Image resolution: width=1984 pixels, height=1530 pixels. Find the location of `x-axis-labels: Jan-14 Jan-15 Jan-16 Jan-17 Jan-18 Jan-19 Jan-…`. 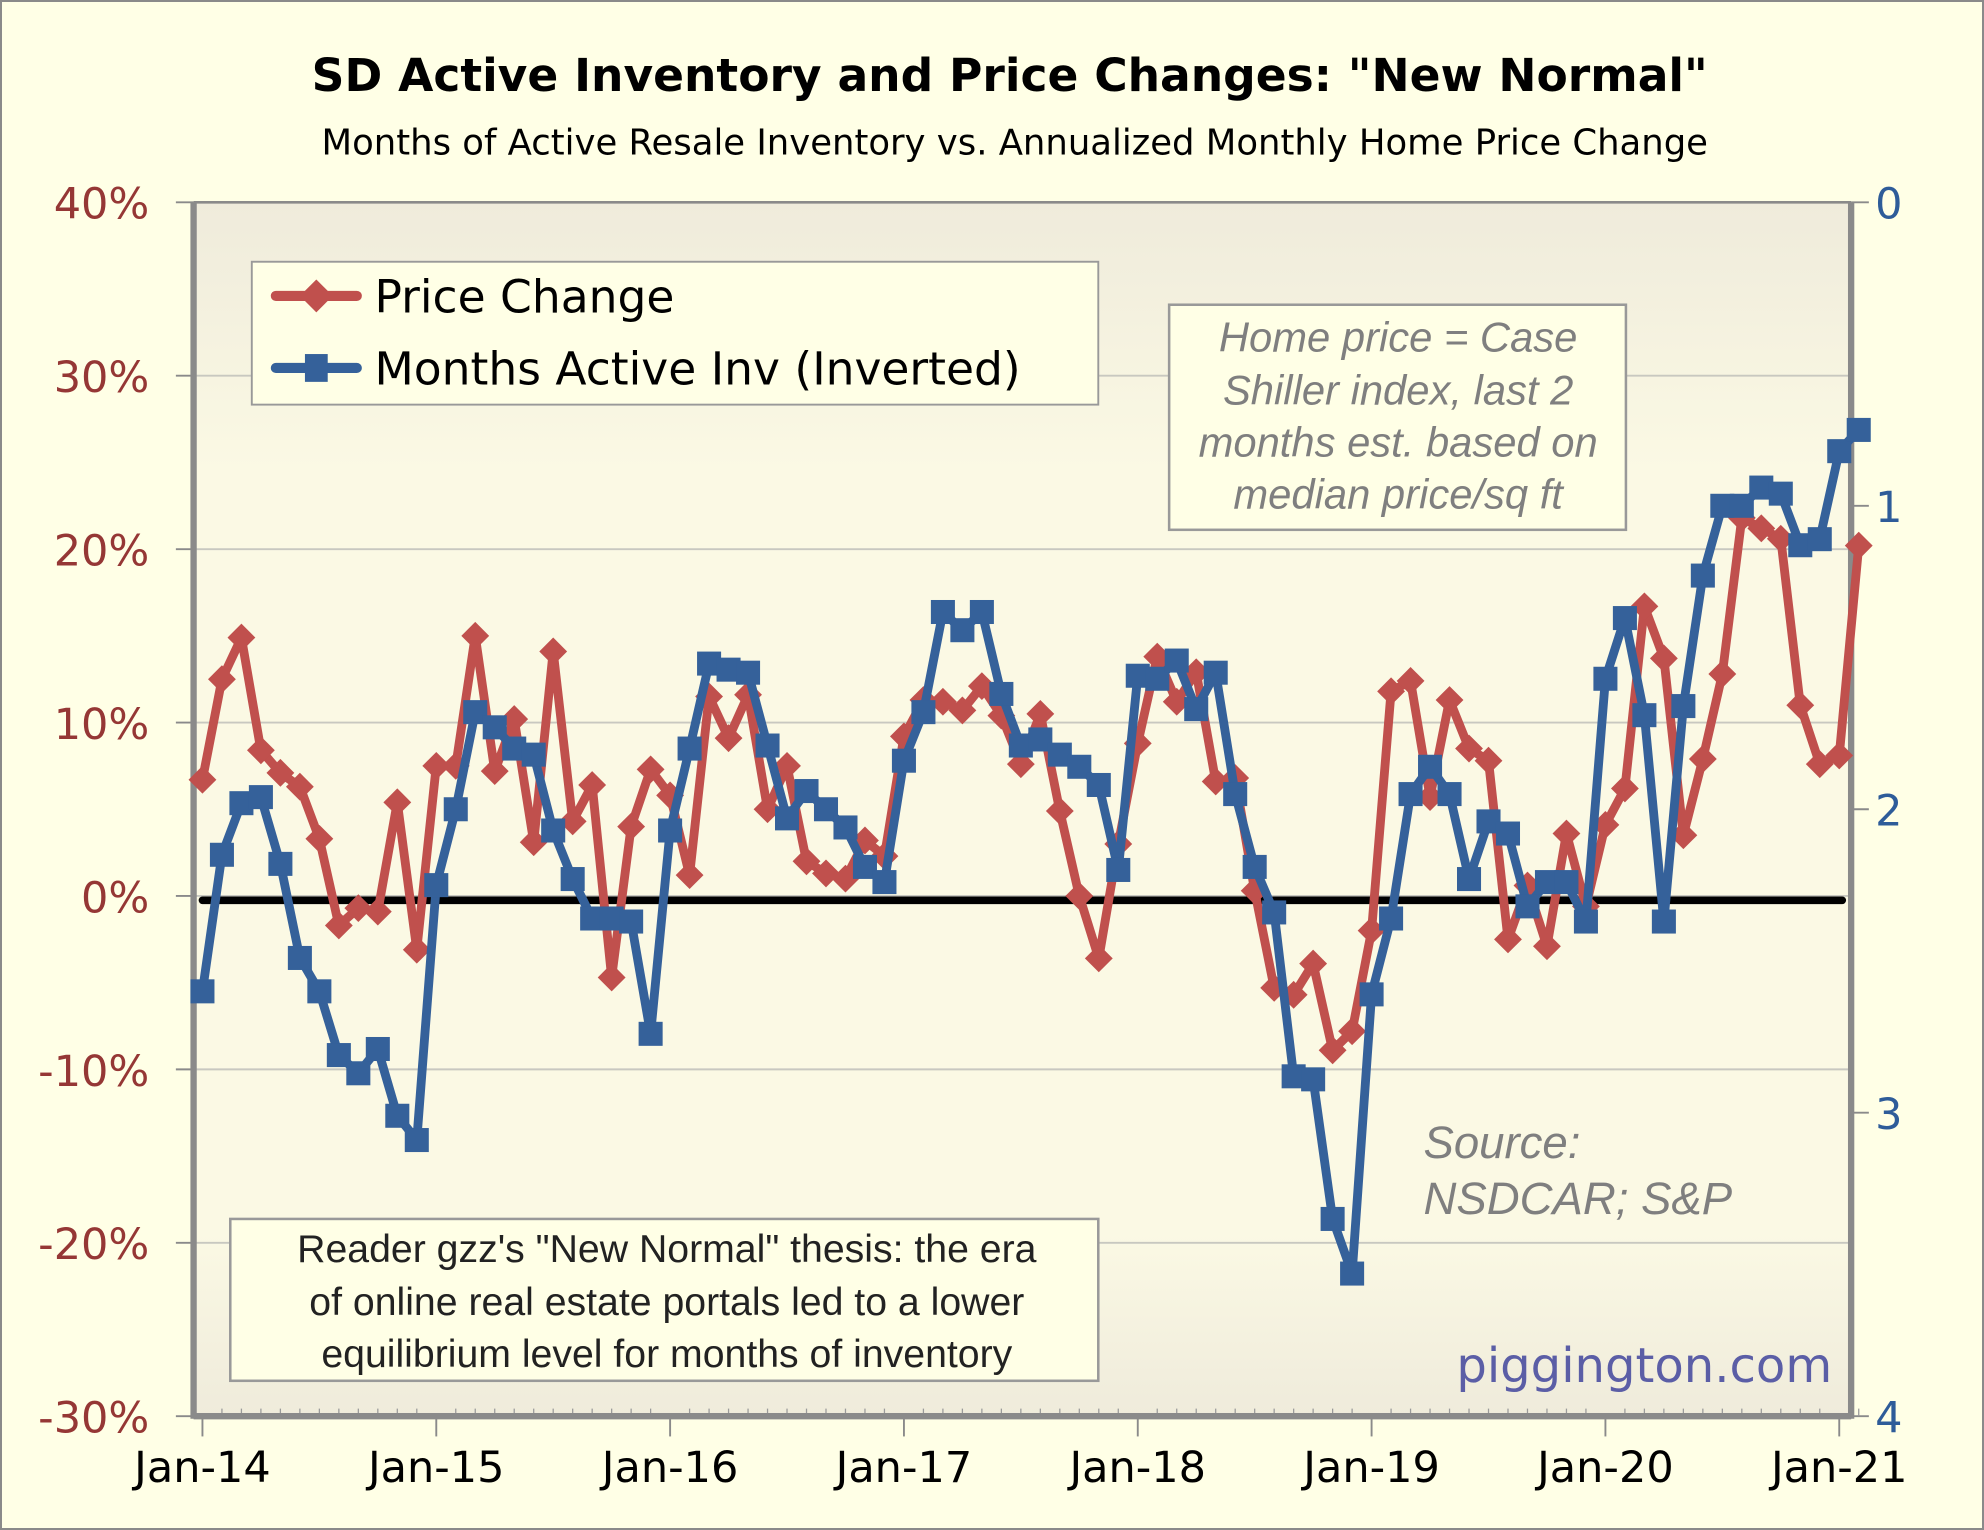

x-axis-labels: Jan-14 Jan-15 Jan-16 Jan-17 Jan-18 Jan-19 Jan-… is located at coordinates (1019, 1468).